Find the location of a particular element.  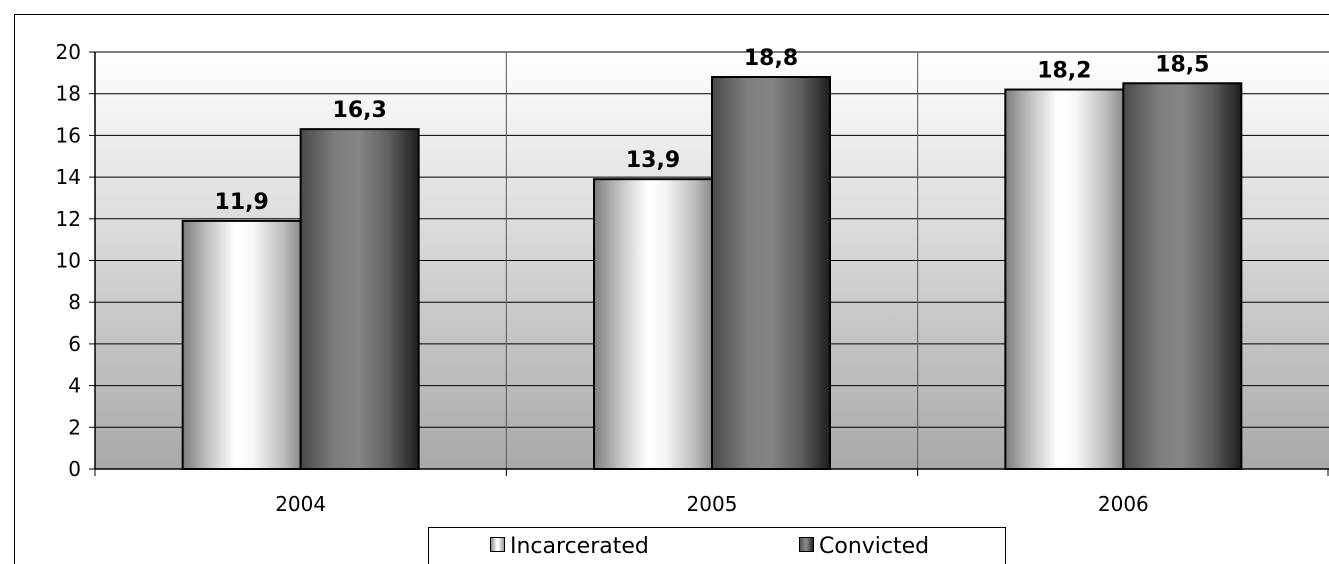

legend-swatch-convicted is located at coordinates (806, 544).